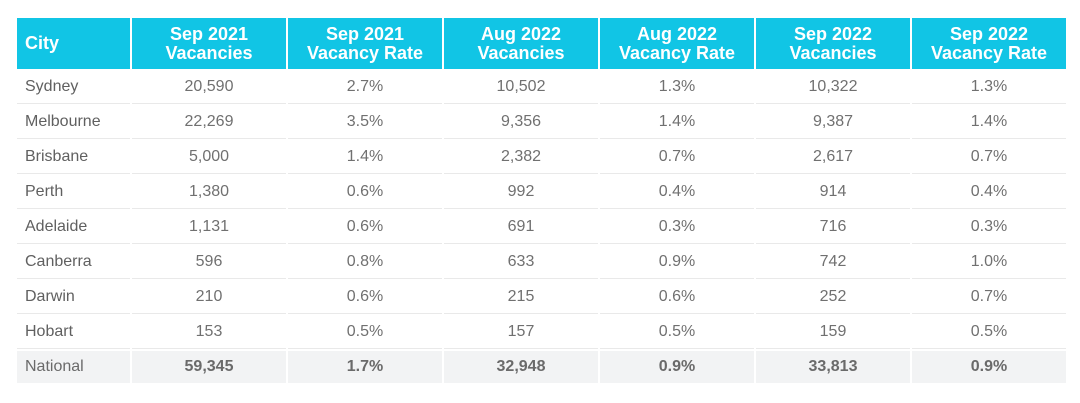  What do you see at coordinates (73, 157) in the screenshot?
I see `table-cell-city: Brisbane` at bounding box center [73, 157].